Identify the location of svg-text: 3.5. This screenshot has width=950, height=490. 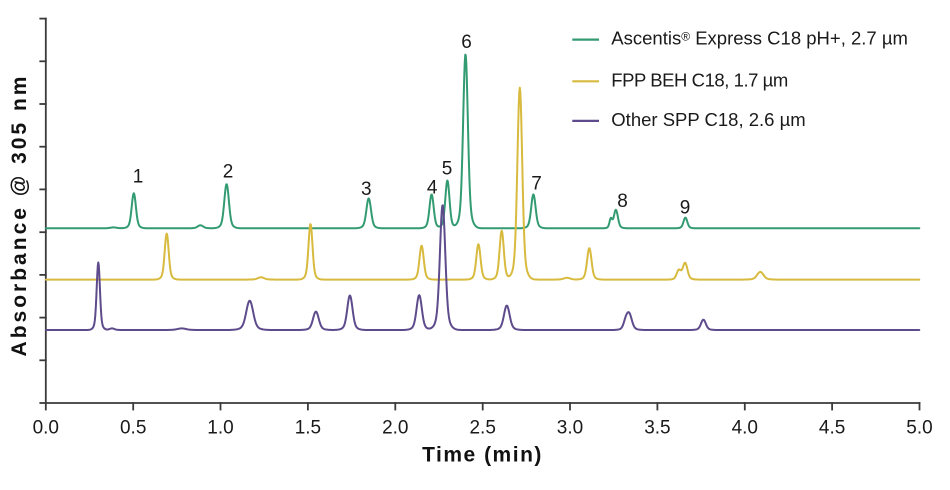
(657, 428).